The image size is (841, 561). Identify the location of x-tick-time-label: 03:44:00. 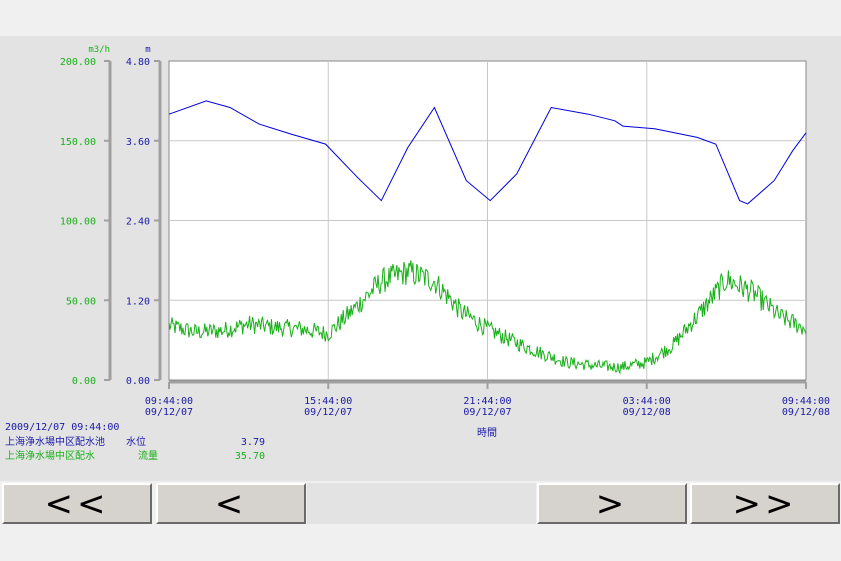
(647, 401).